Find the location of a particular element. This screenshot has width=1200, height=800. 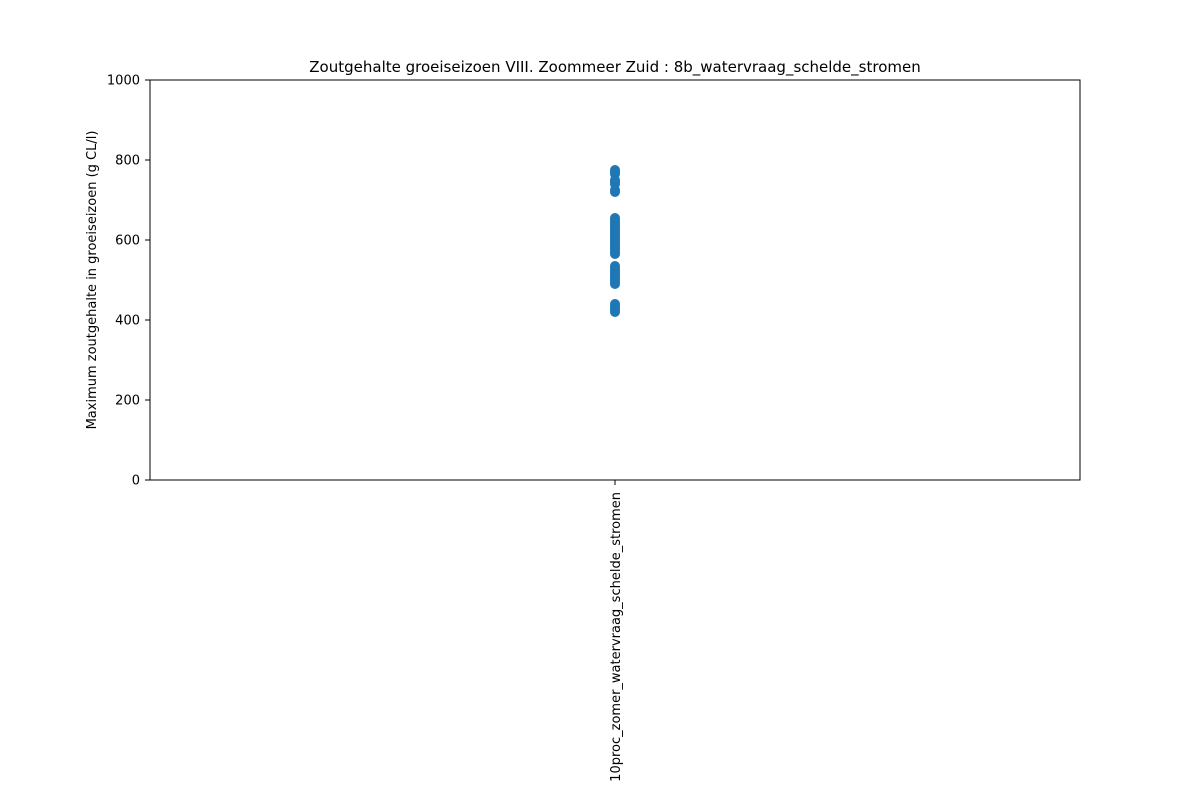

y-tick-label: 600 is located at coordinates (127, 241).